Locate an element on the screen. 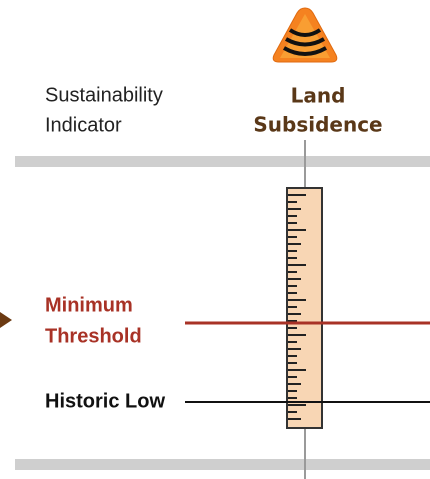 The image size is (430, 479). subsidence-icon is located at coordinates (305, 35).